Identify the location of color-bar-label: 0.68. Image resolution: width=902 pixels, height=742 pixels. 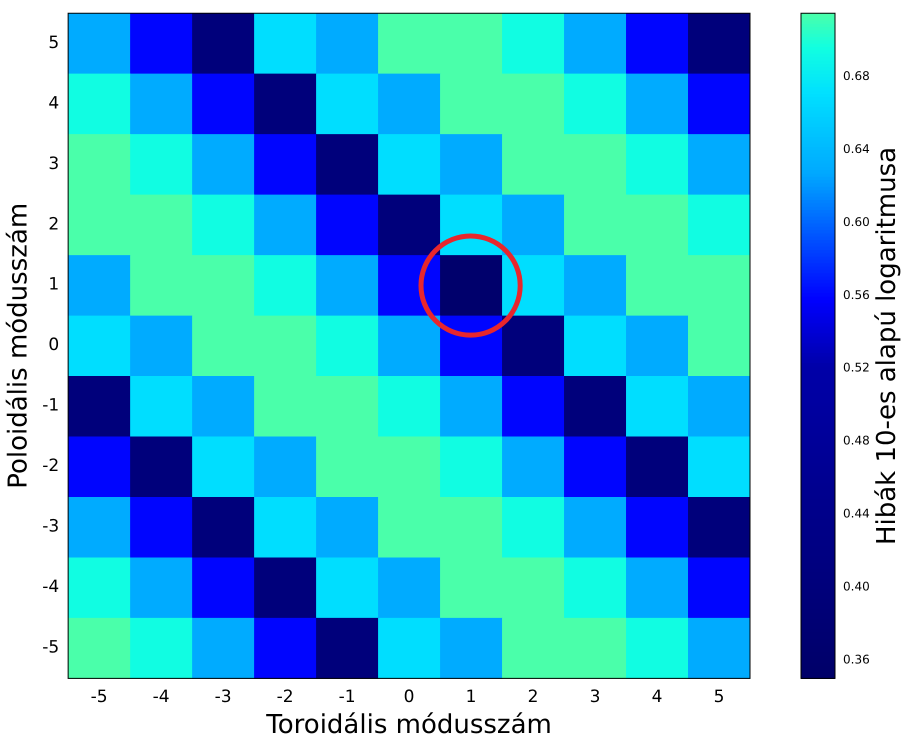
(856, 76).